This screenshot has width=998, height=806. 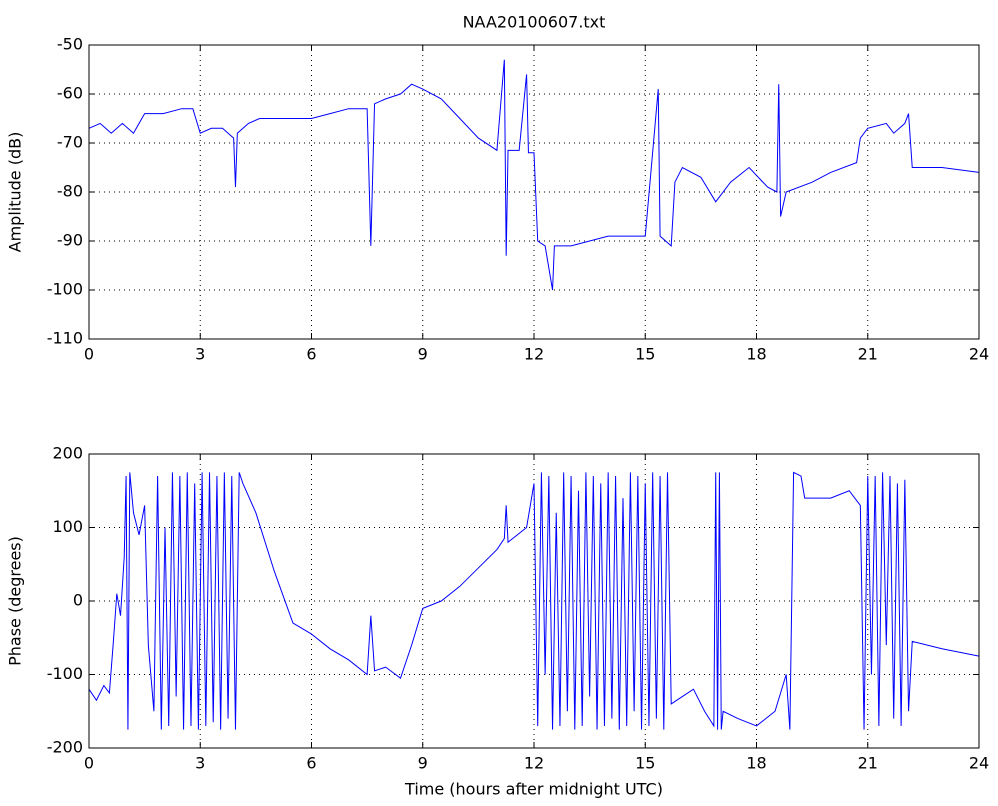 What do you see at coordinates (65, 747) in the screenshot?
I see `y-tick-label: -200` at bounding box center [65, 747].